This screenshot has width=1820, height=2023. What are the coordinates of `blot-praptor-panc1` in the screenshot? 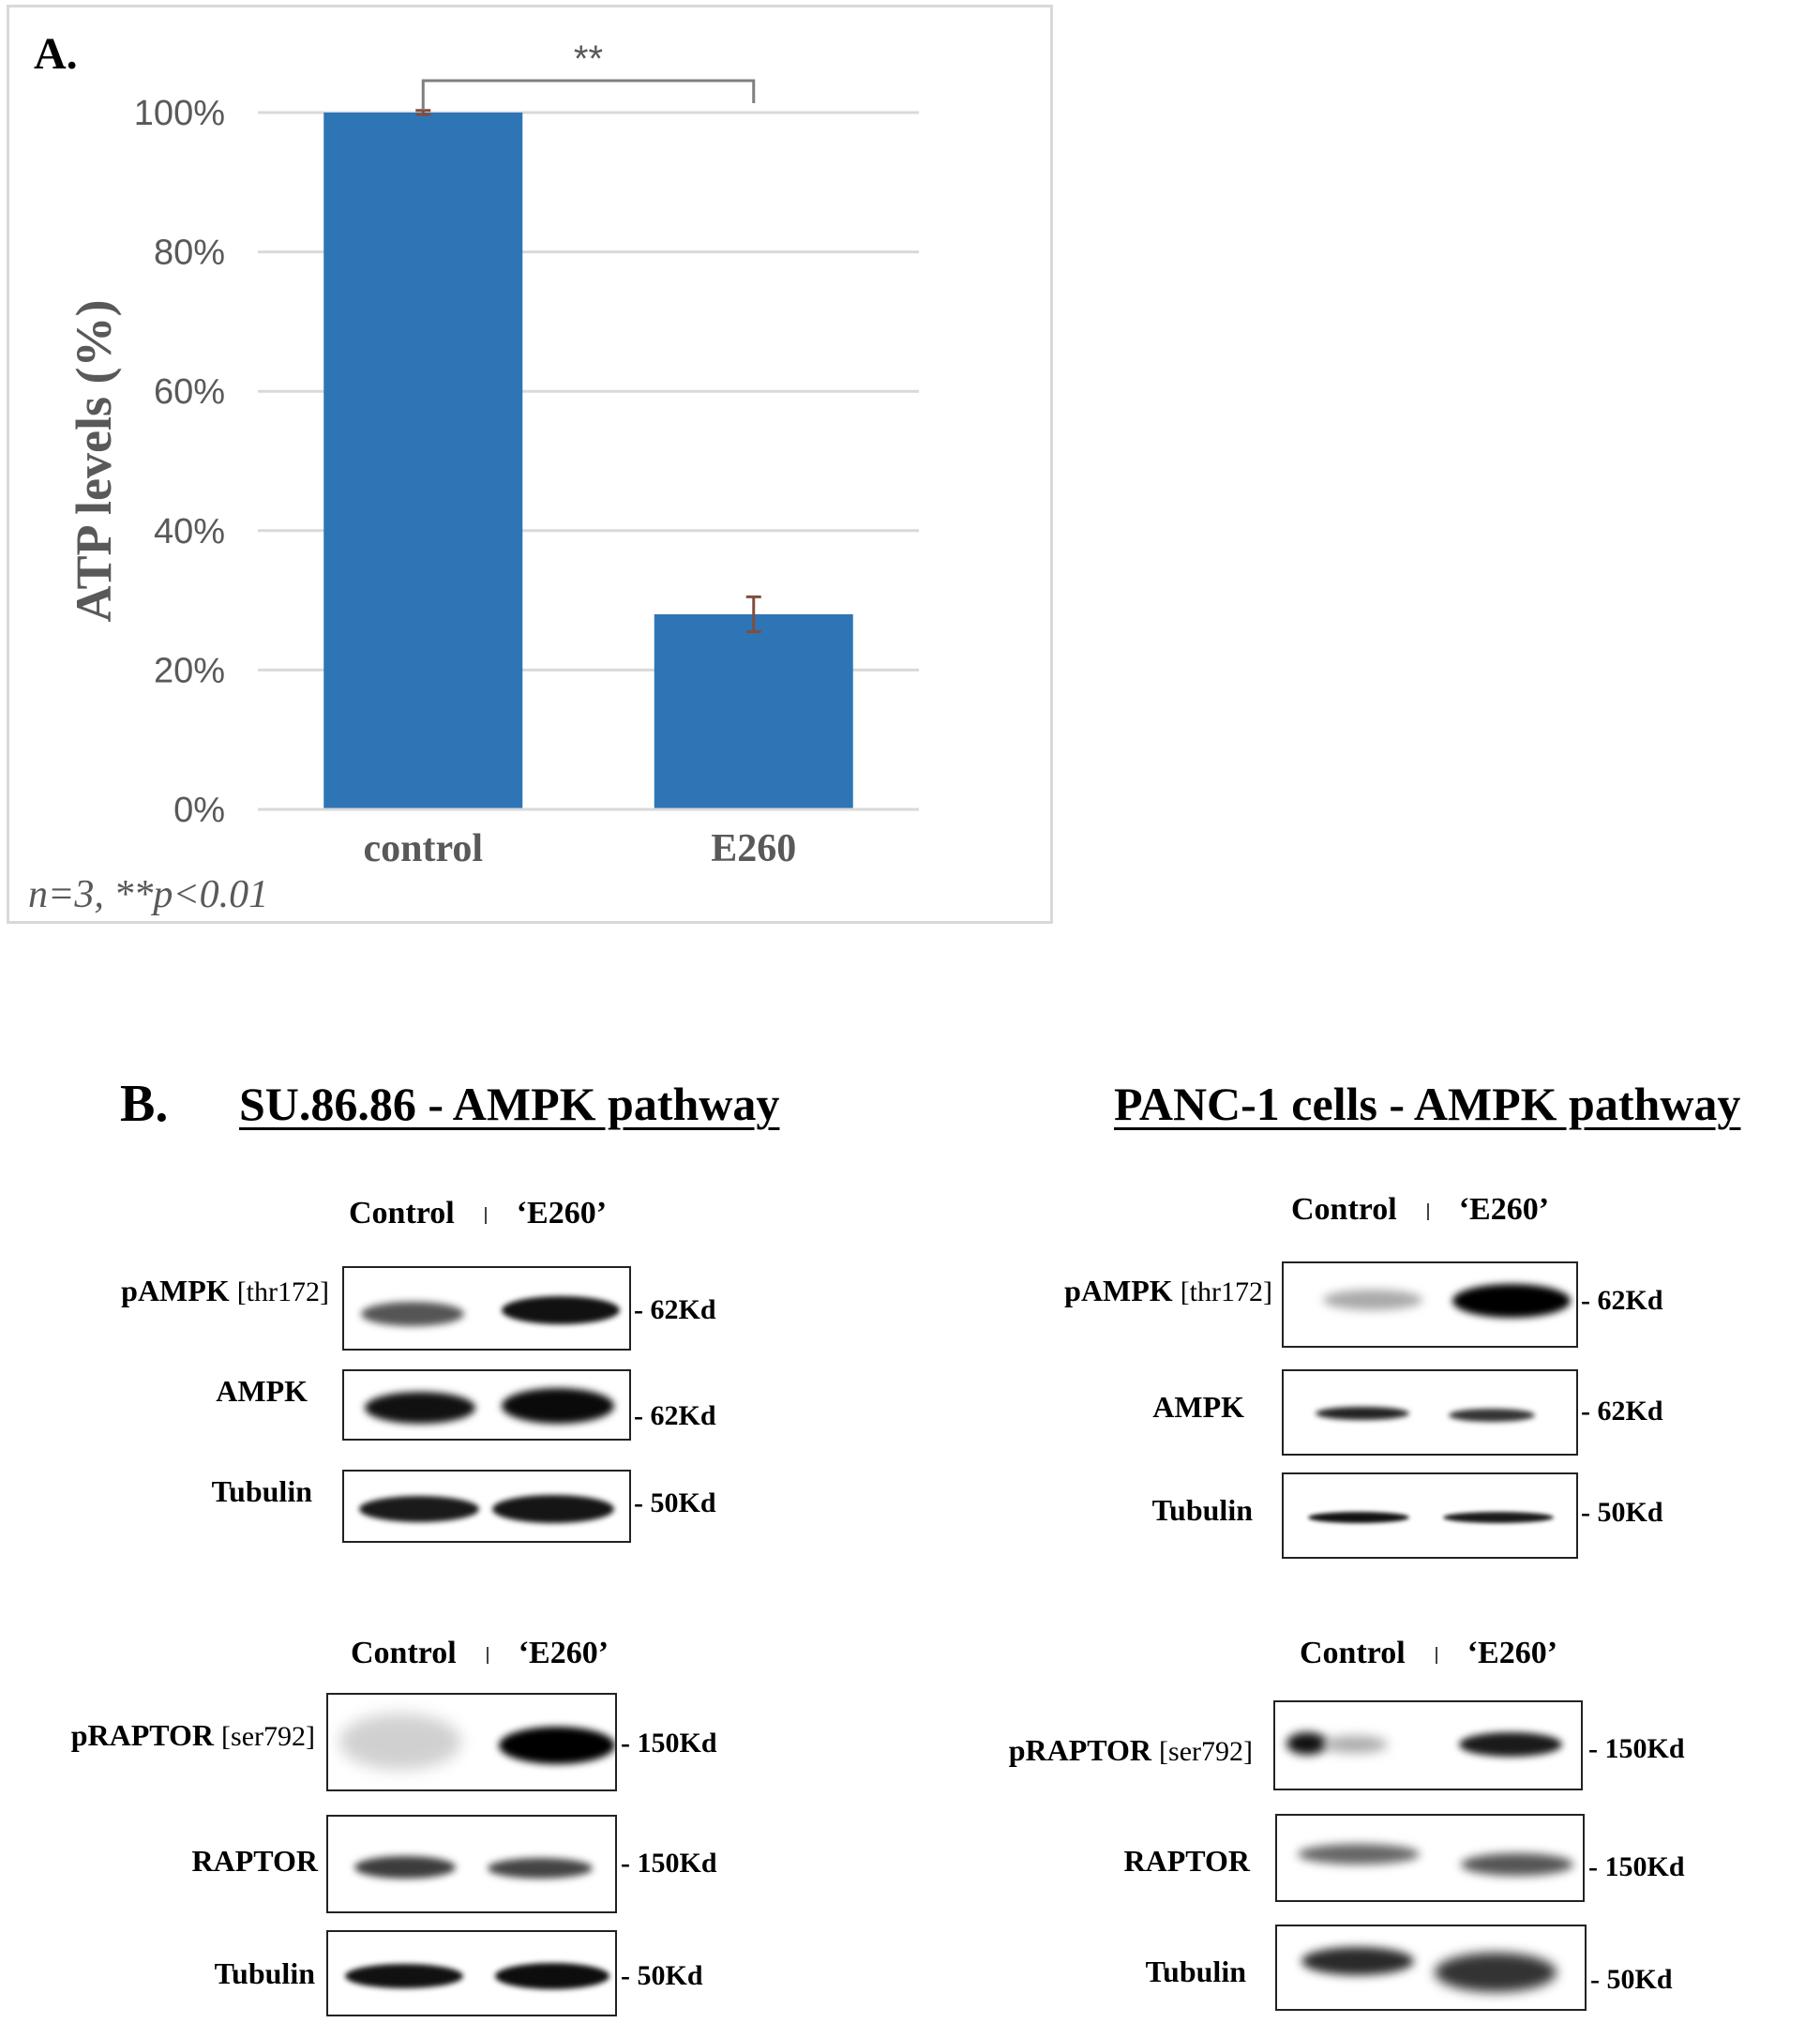 It's located at (1428, 1745).